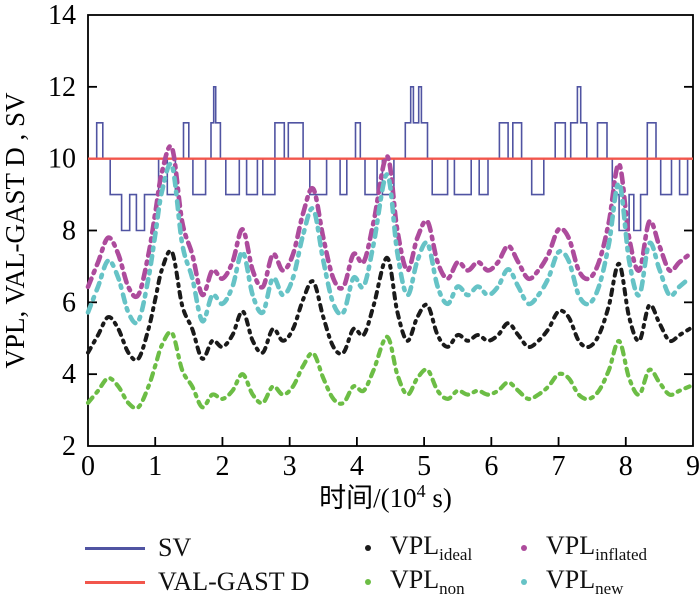 The height and width of the screenshot is (601, 700). What do you see at coordinates (15, 230) in the screenshot?
I see `y-axis-label: VPL, VAL-GAST D , SV` at bounding box center [15, 230].